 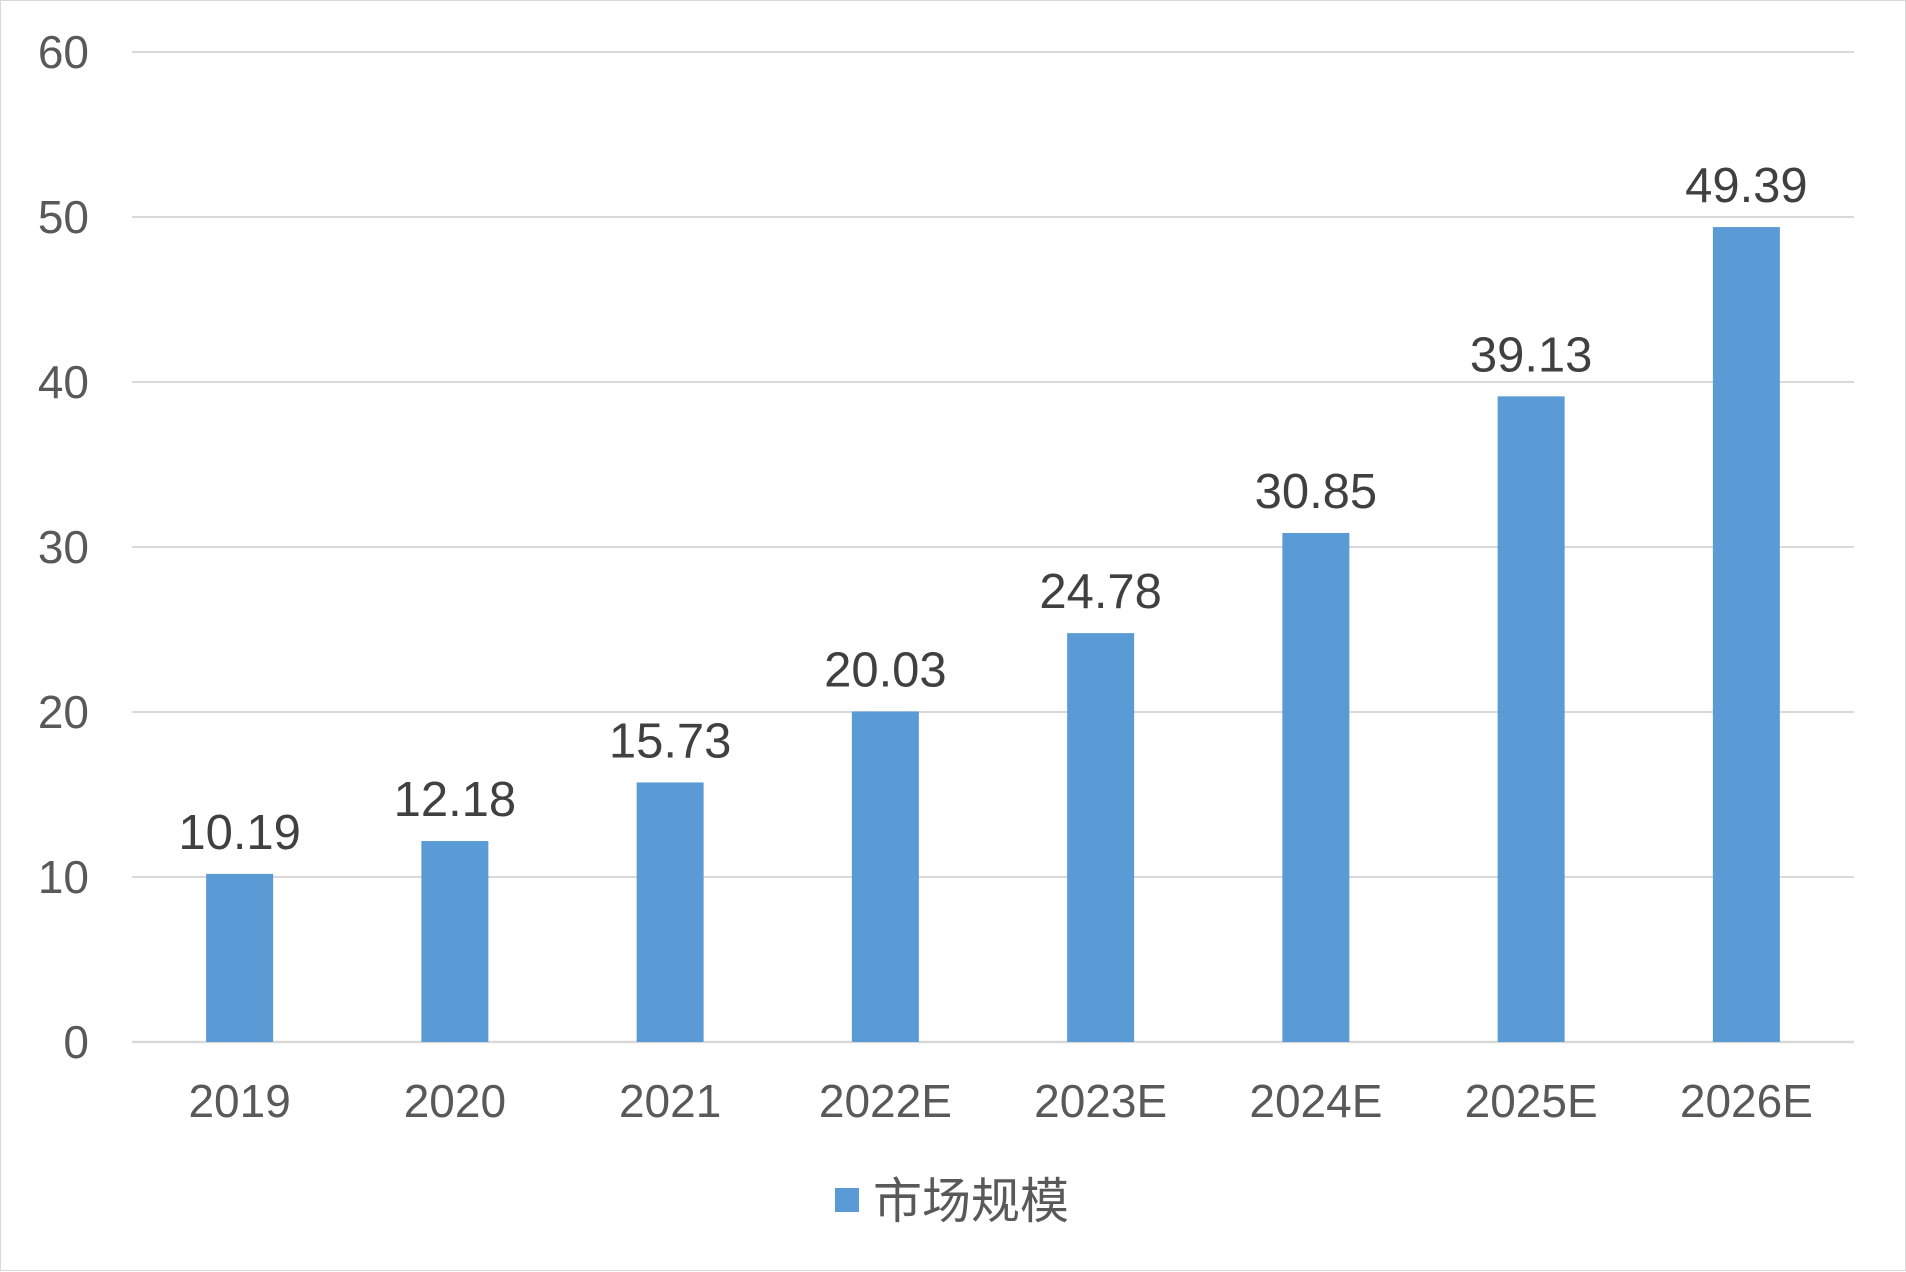 I want to click on legend-label-market-size: 市场规模, so click(x=971, y=1202).